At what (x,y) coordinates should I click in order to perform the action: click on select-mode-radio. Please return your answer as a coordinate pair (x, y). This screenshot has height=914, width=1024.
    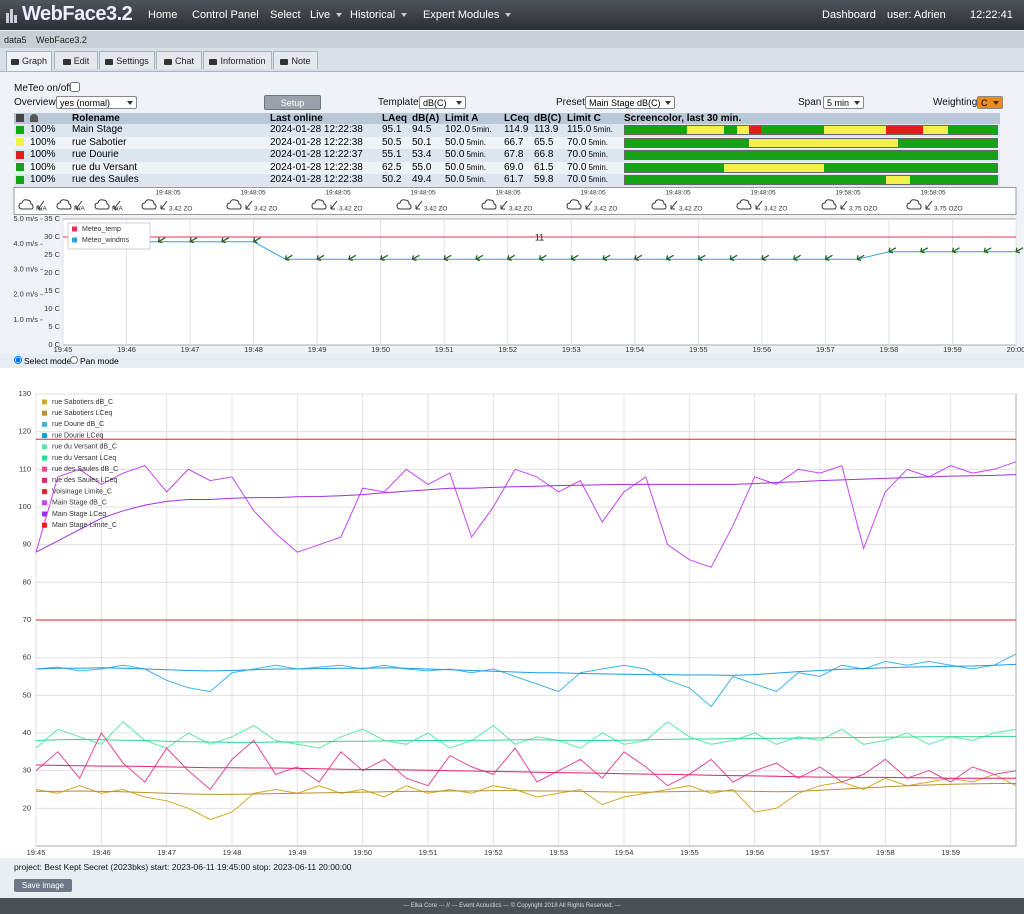
    Looking at the image, I should click on (18, 360).